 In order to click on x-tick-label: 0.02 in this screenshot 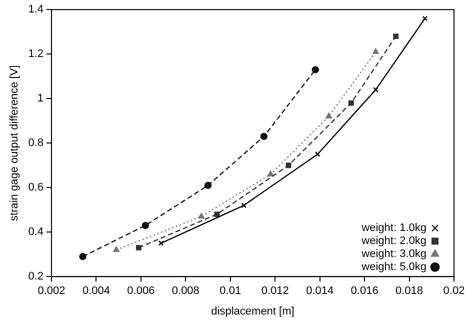, I will do `click(454, 291)`.